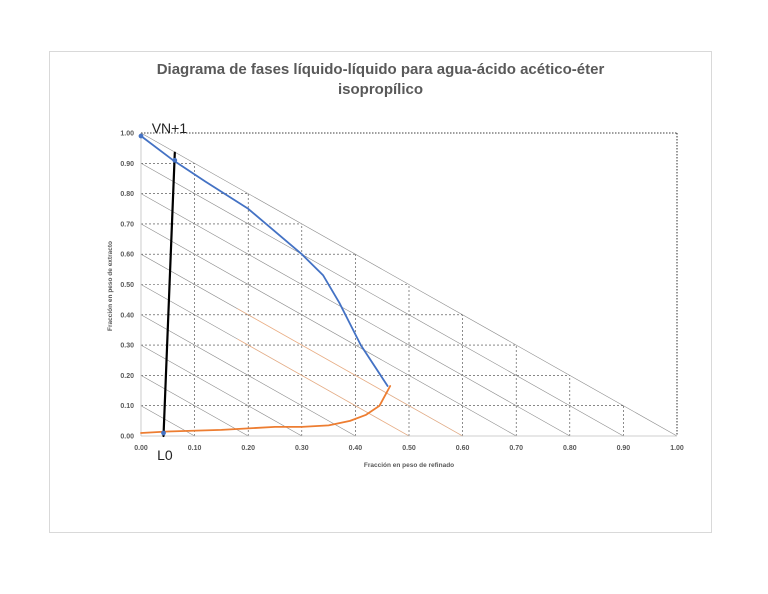 The width and height of the screenshot is (768, 594). I want to click on annotation-label: L0, so click(165, 455).